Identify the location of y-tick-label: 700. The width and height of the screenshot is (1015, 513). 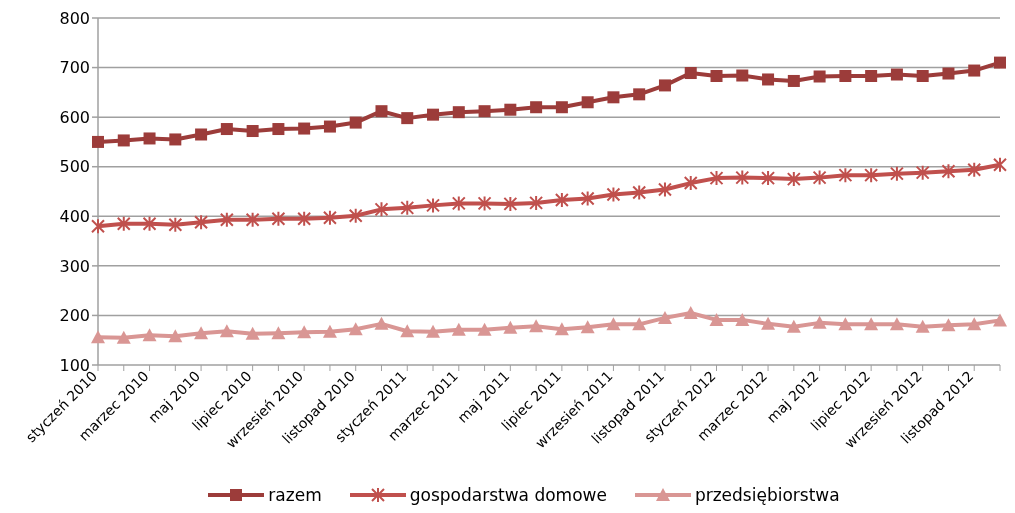
(74, 68).